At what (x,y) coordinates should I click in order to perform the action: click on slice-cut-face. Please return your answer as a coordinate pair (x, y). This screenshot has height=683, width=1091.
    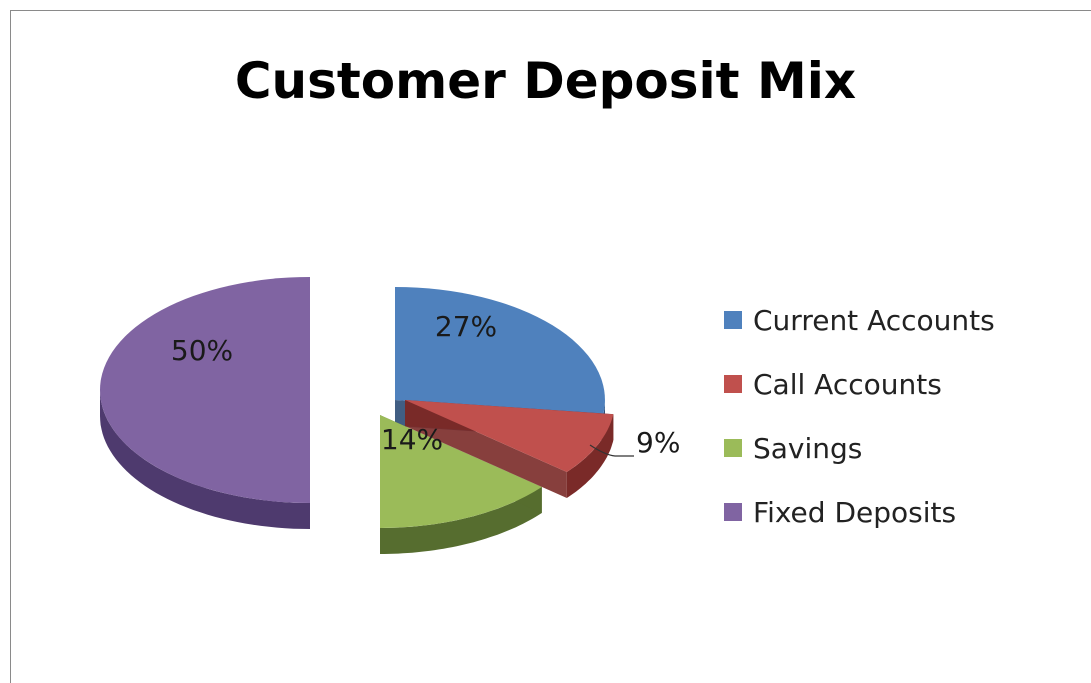
    Looking at the image, I should click on (486, 449).